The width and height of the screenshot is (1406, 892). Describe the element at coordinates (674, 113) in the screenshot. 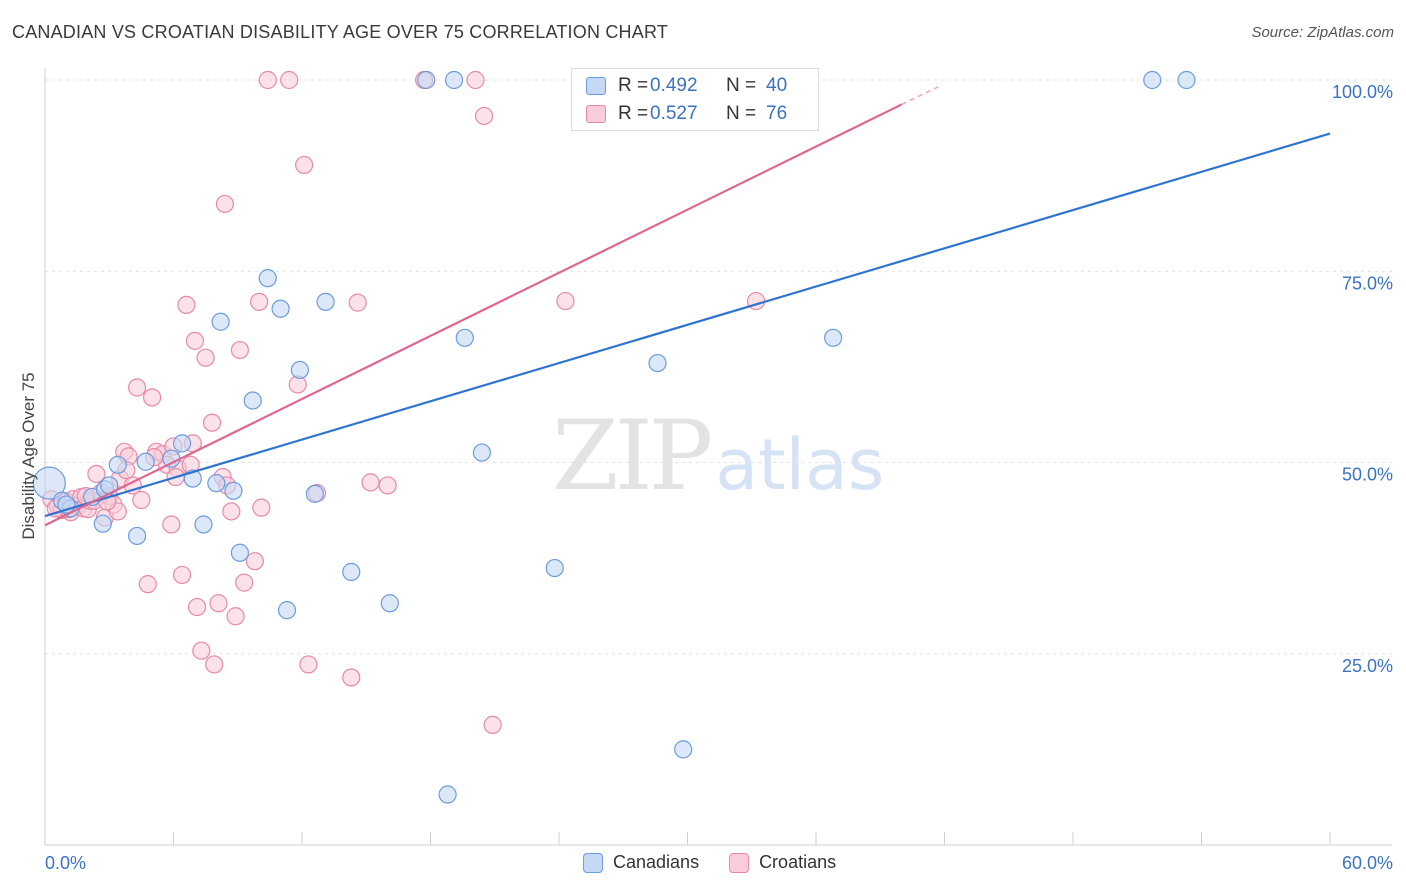

I see `r-value: 0.527` at that location.